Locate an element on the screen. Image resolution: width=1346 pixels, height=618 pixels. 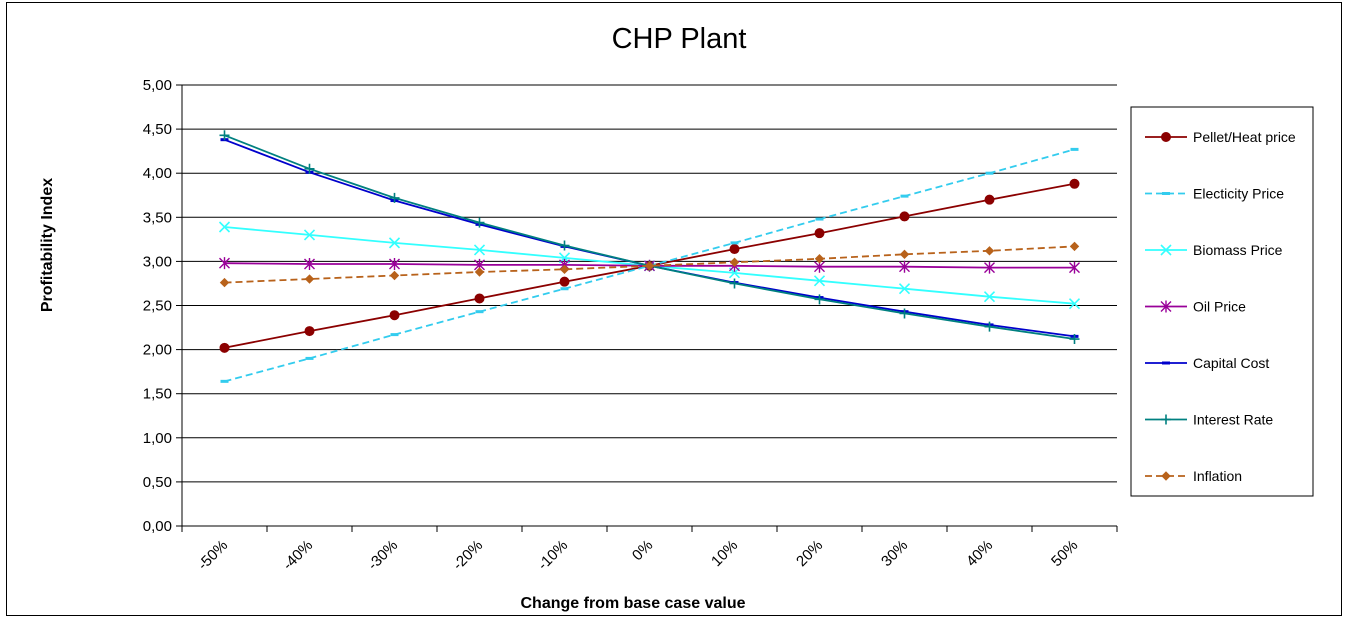
x-tick-label: -50% is located at coordinates (213, 555).